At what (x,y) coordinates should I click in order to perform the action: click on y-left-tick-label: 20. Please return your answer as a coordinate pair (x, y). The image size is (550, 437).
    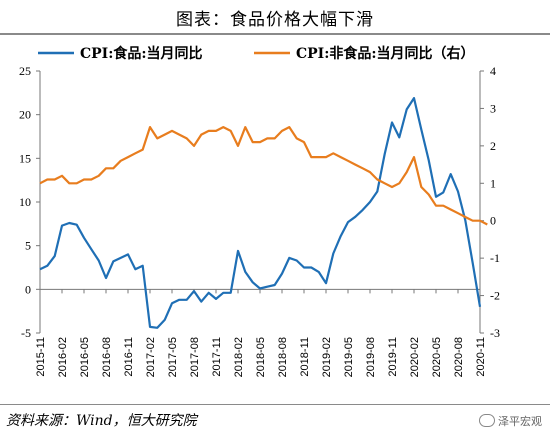
    Looking at the image, I should click on (25, 115).